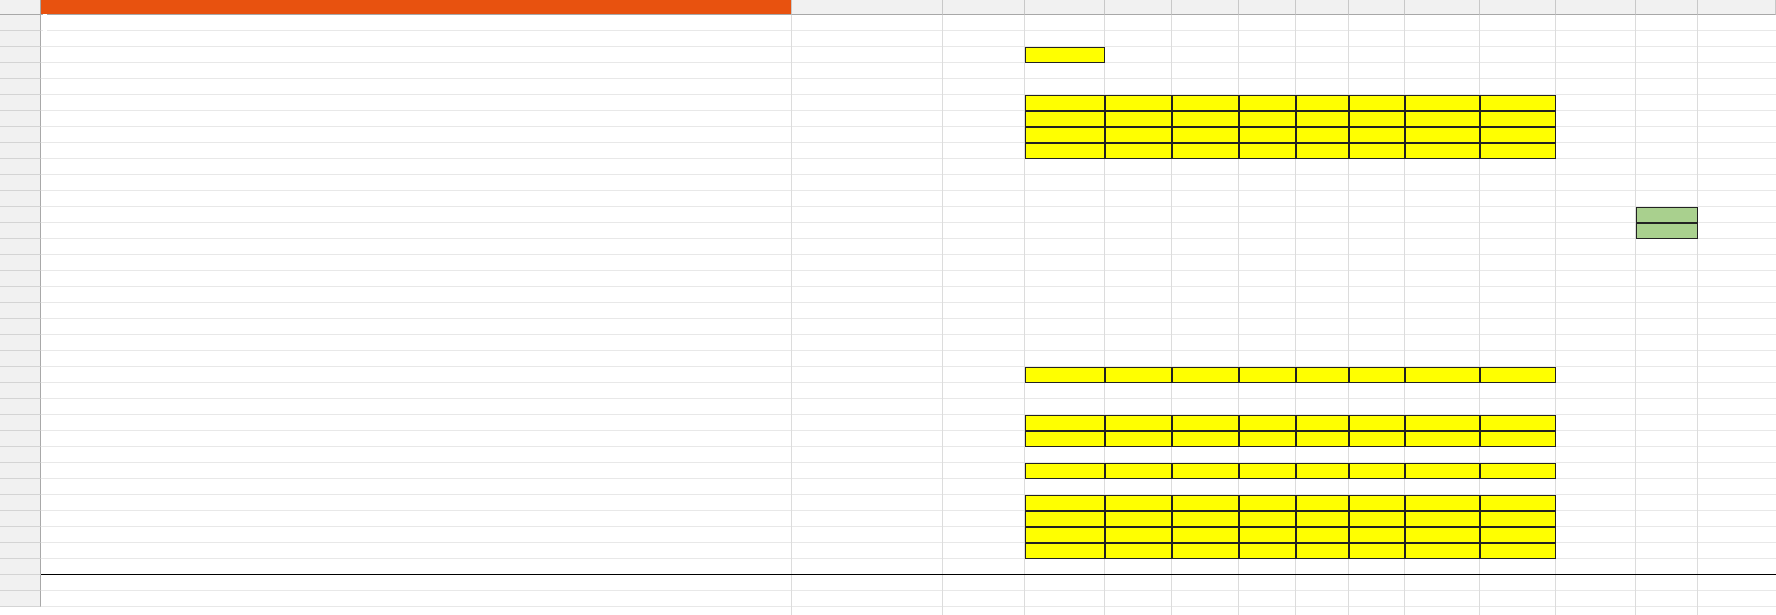  What do you see at coordinates (1205, 7) in the screenshot?
I see `column-header-f` at bounding box center [1205, 7].